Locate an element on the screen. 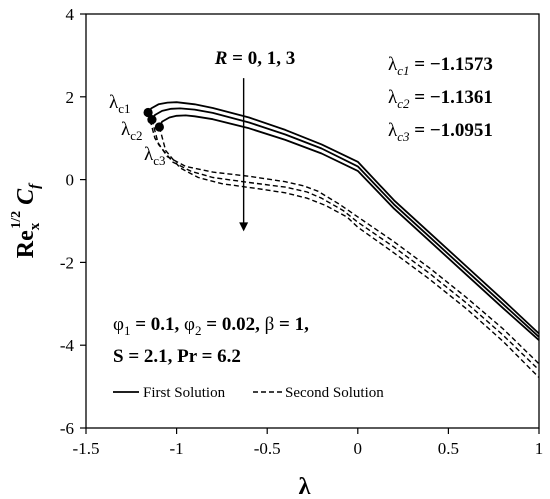  x-tick-label: -1 is located at coordinates (177, 448).